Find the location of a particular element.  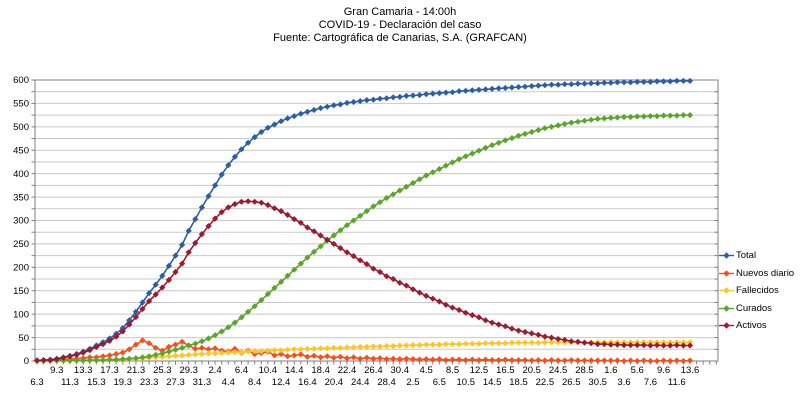

y-tick-label: 250 is located at coordinates (21, 244).